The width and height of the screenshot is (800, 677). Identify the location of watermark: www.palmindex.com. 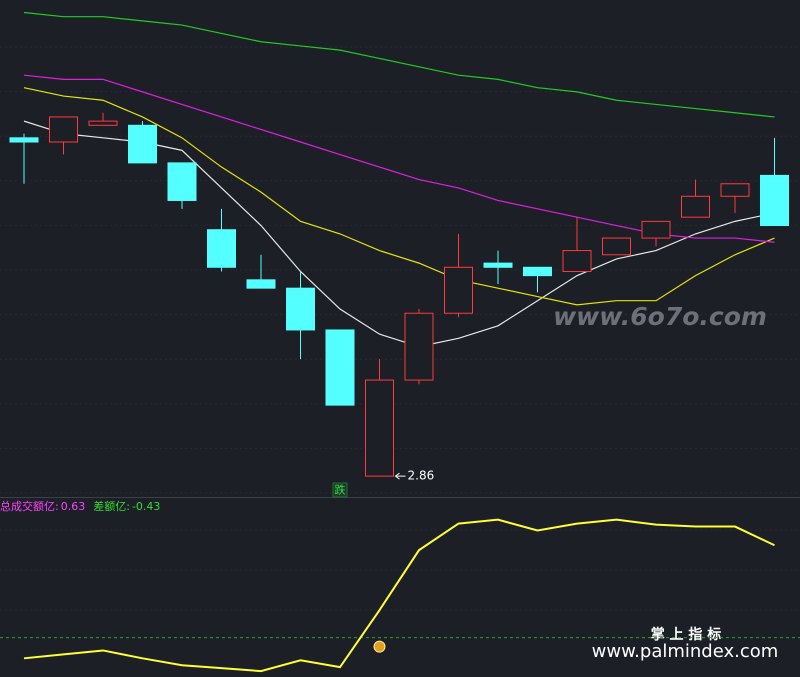
(685, 651).